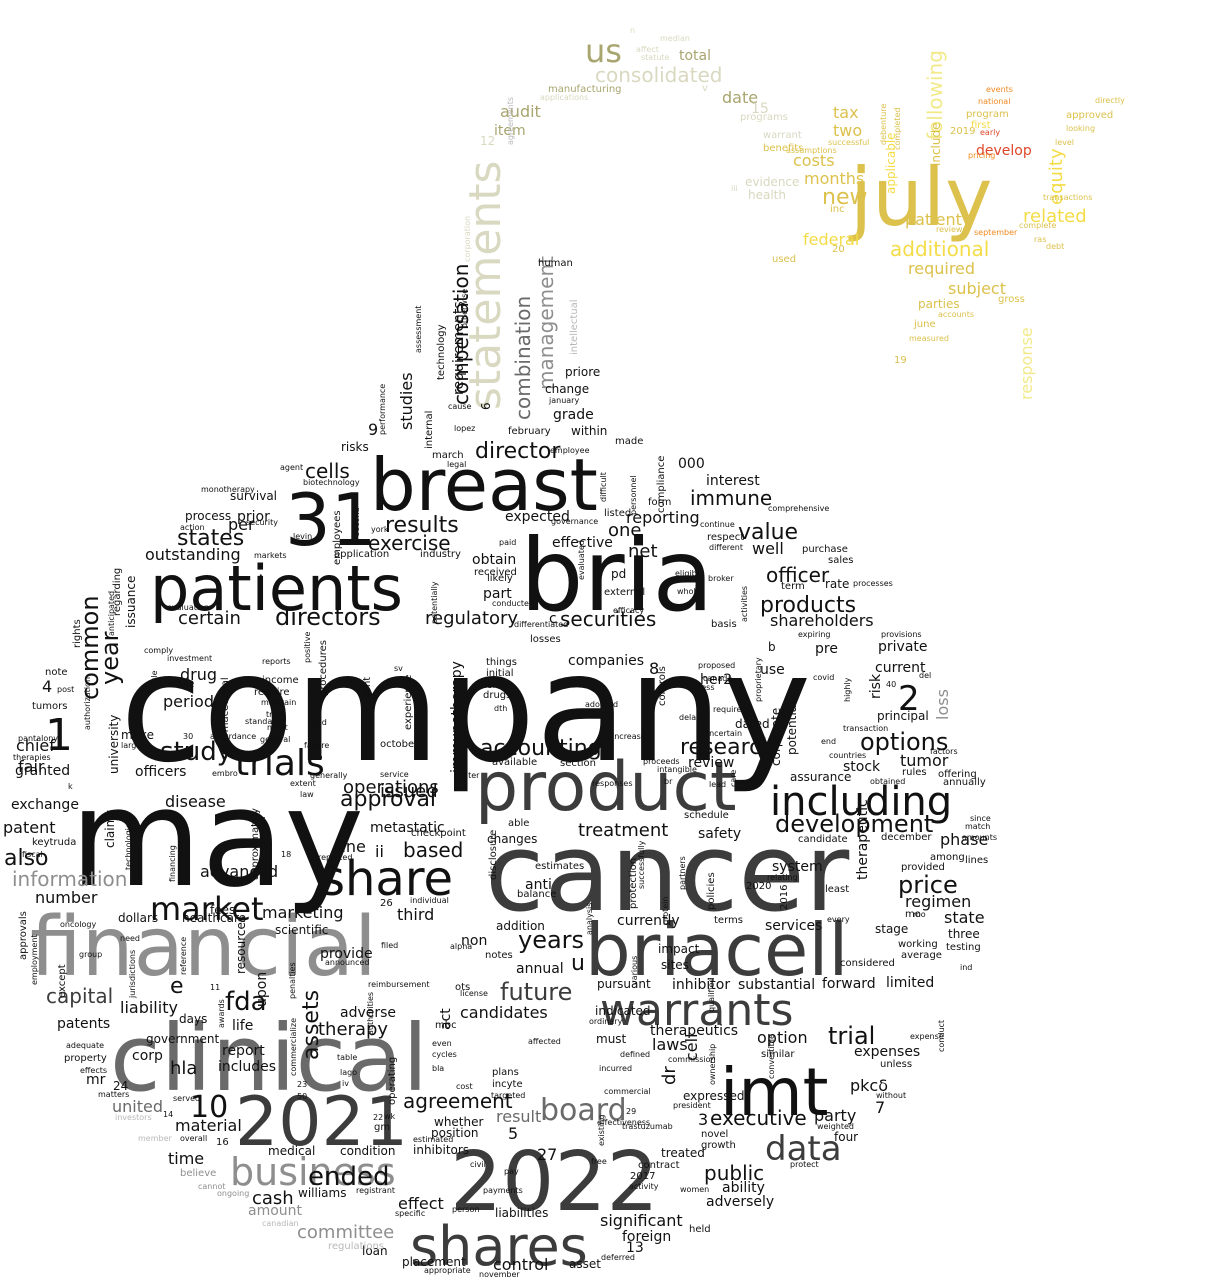 Image resolution: width=1218 pixels, height=1280 pixels. I want to click on cloud-word-cancer: cancer, so click(667, 873).